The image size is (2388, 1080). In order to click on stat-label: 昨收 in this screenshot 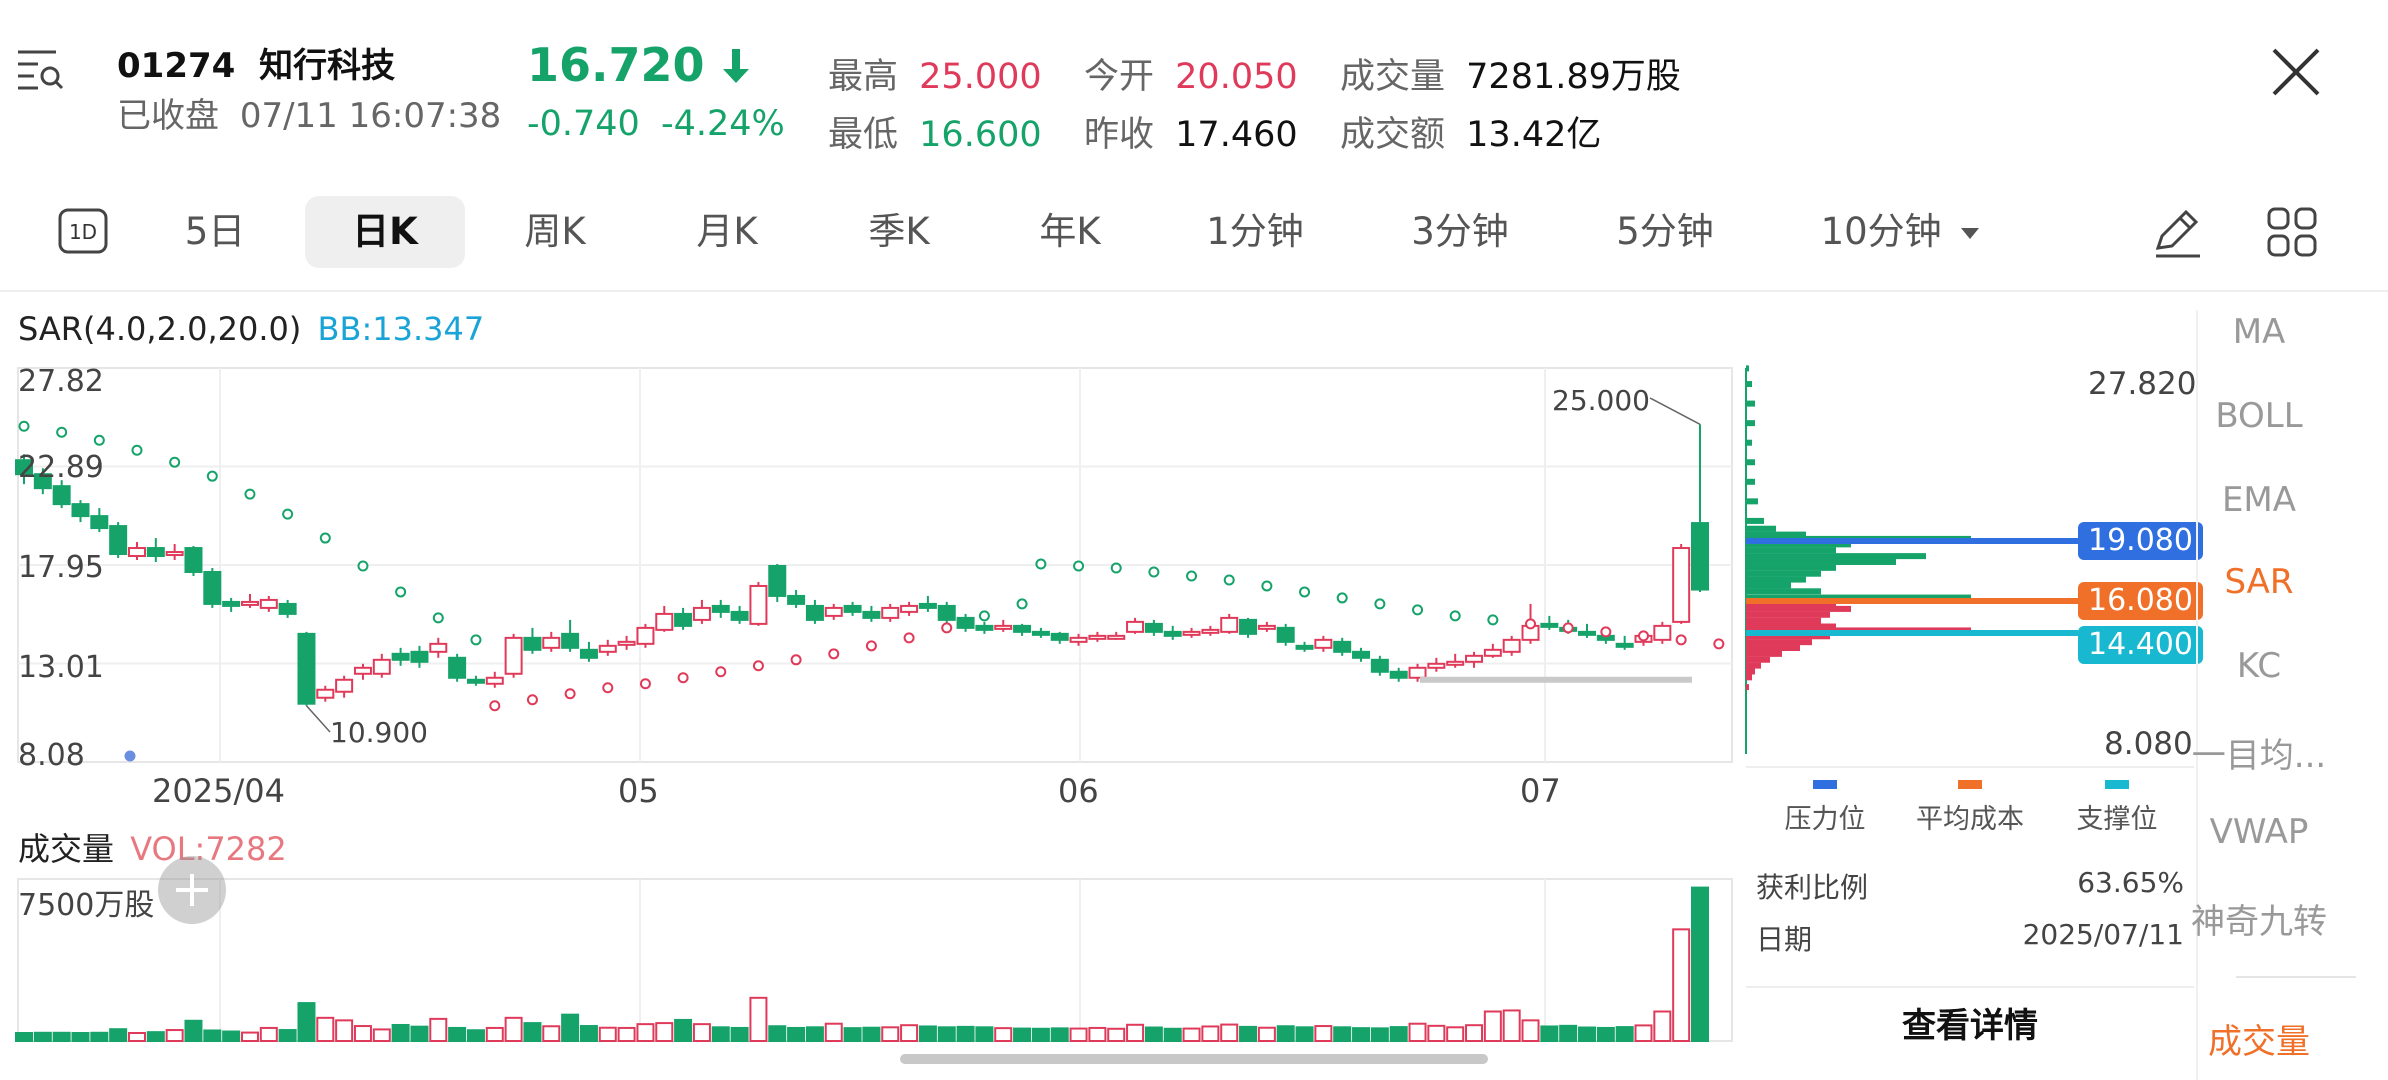, I will do `click(1119, 135)`.